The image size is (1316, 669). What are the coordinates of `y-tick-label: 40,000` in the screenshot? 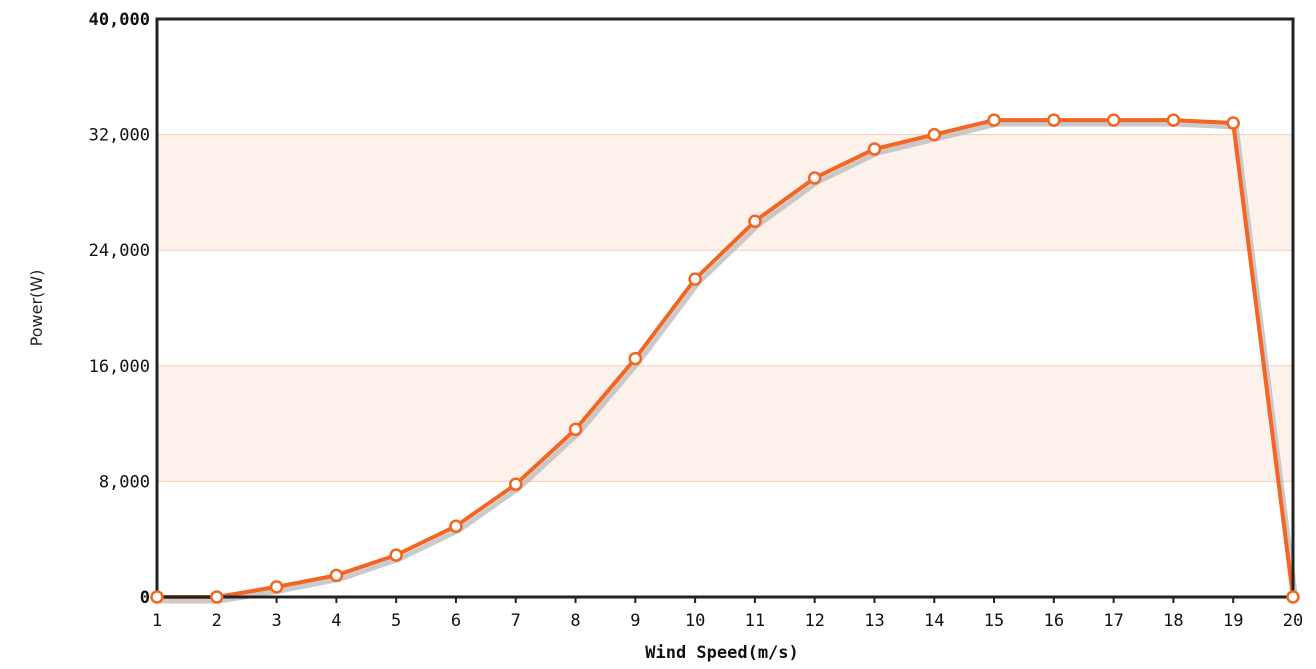 It's located at (119, 20).